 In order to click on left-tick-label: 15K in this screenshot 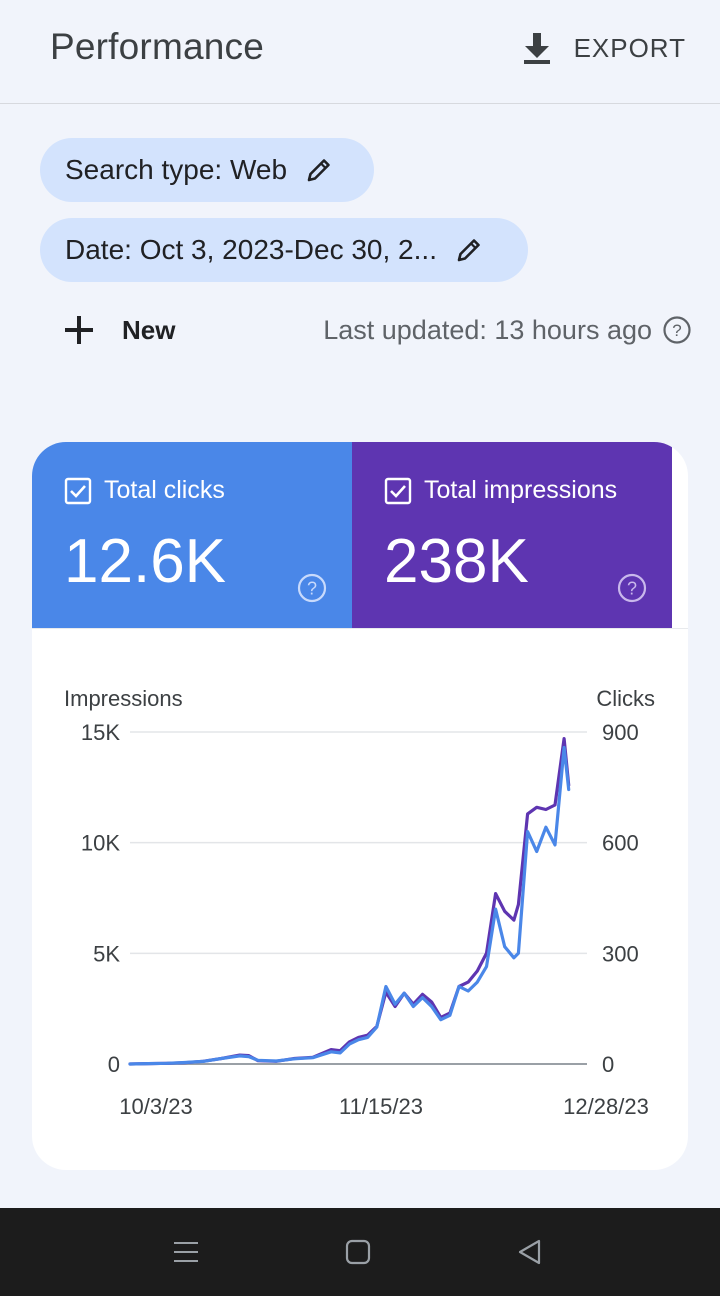, I will do `click(100, 732)`.